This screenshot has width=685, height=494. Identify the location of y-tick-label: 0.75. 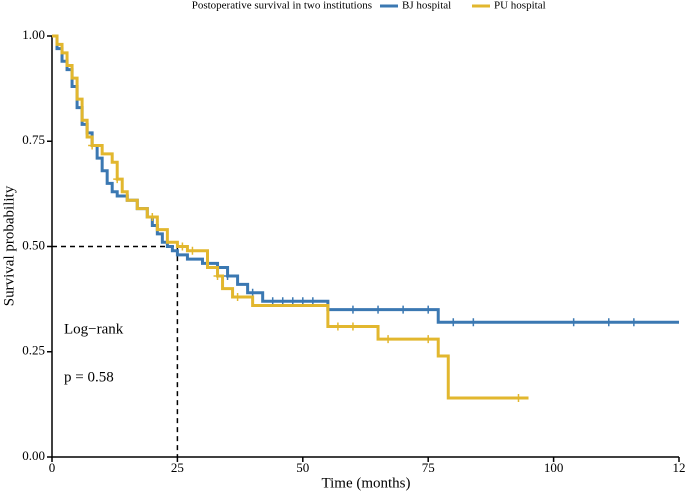
(33, 139).